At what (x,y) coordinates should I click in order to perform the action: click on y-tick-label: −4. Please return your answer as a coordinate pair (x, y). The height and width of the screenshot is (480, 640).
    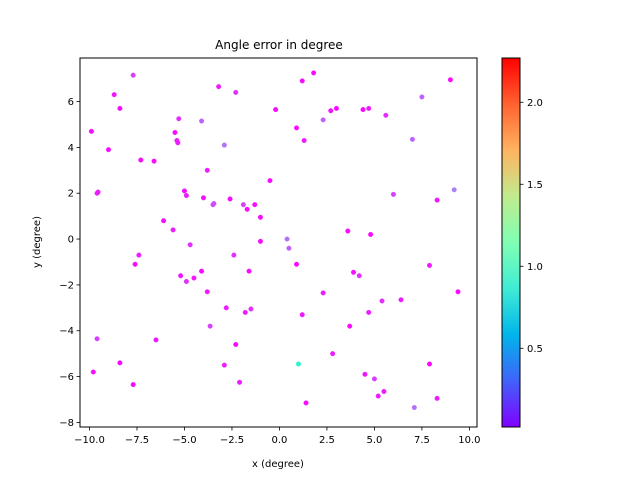
    Looking at the image, I should click on (66, 331).